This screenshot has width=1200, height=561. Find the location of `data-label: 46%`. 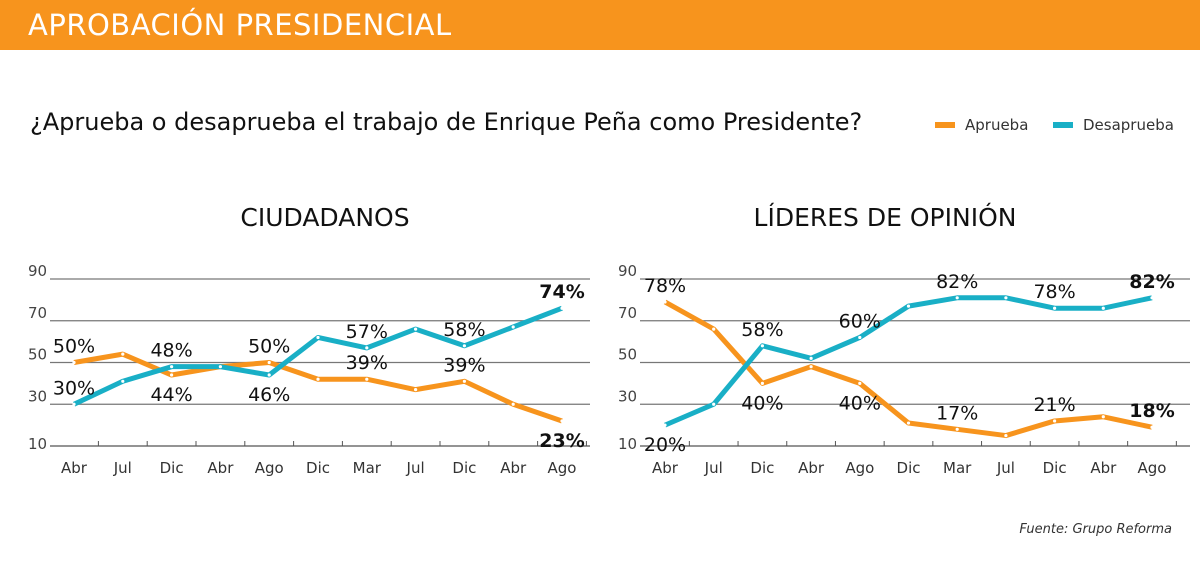

data-label: 46% is located at coordinates (269, 395).